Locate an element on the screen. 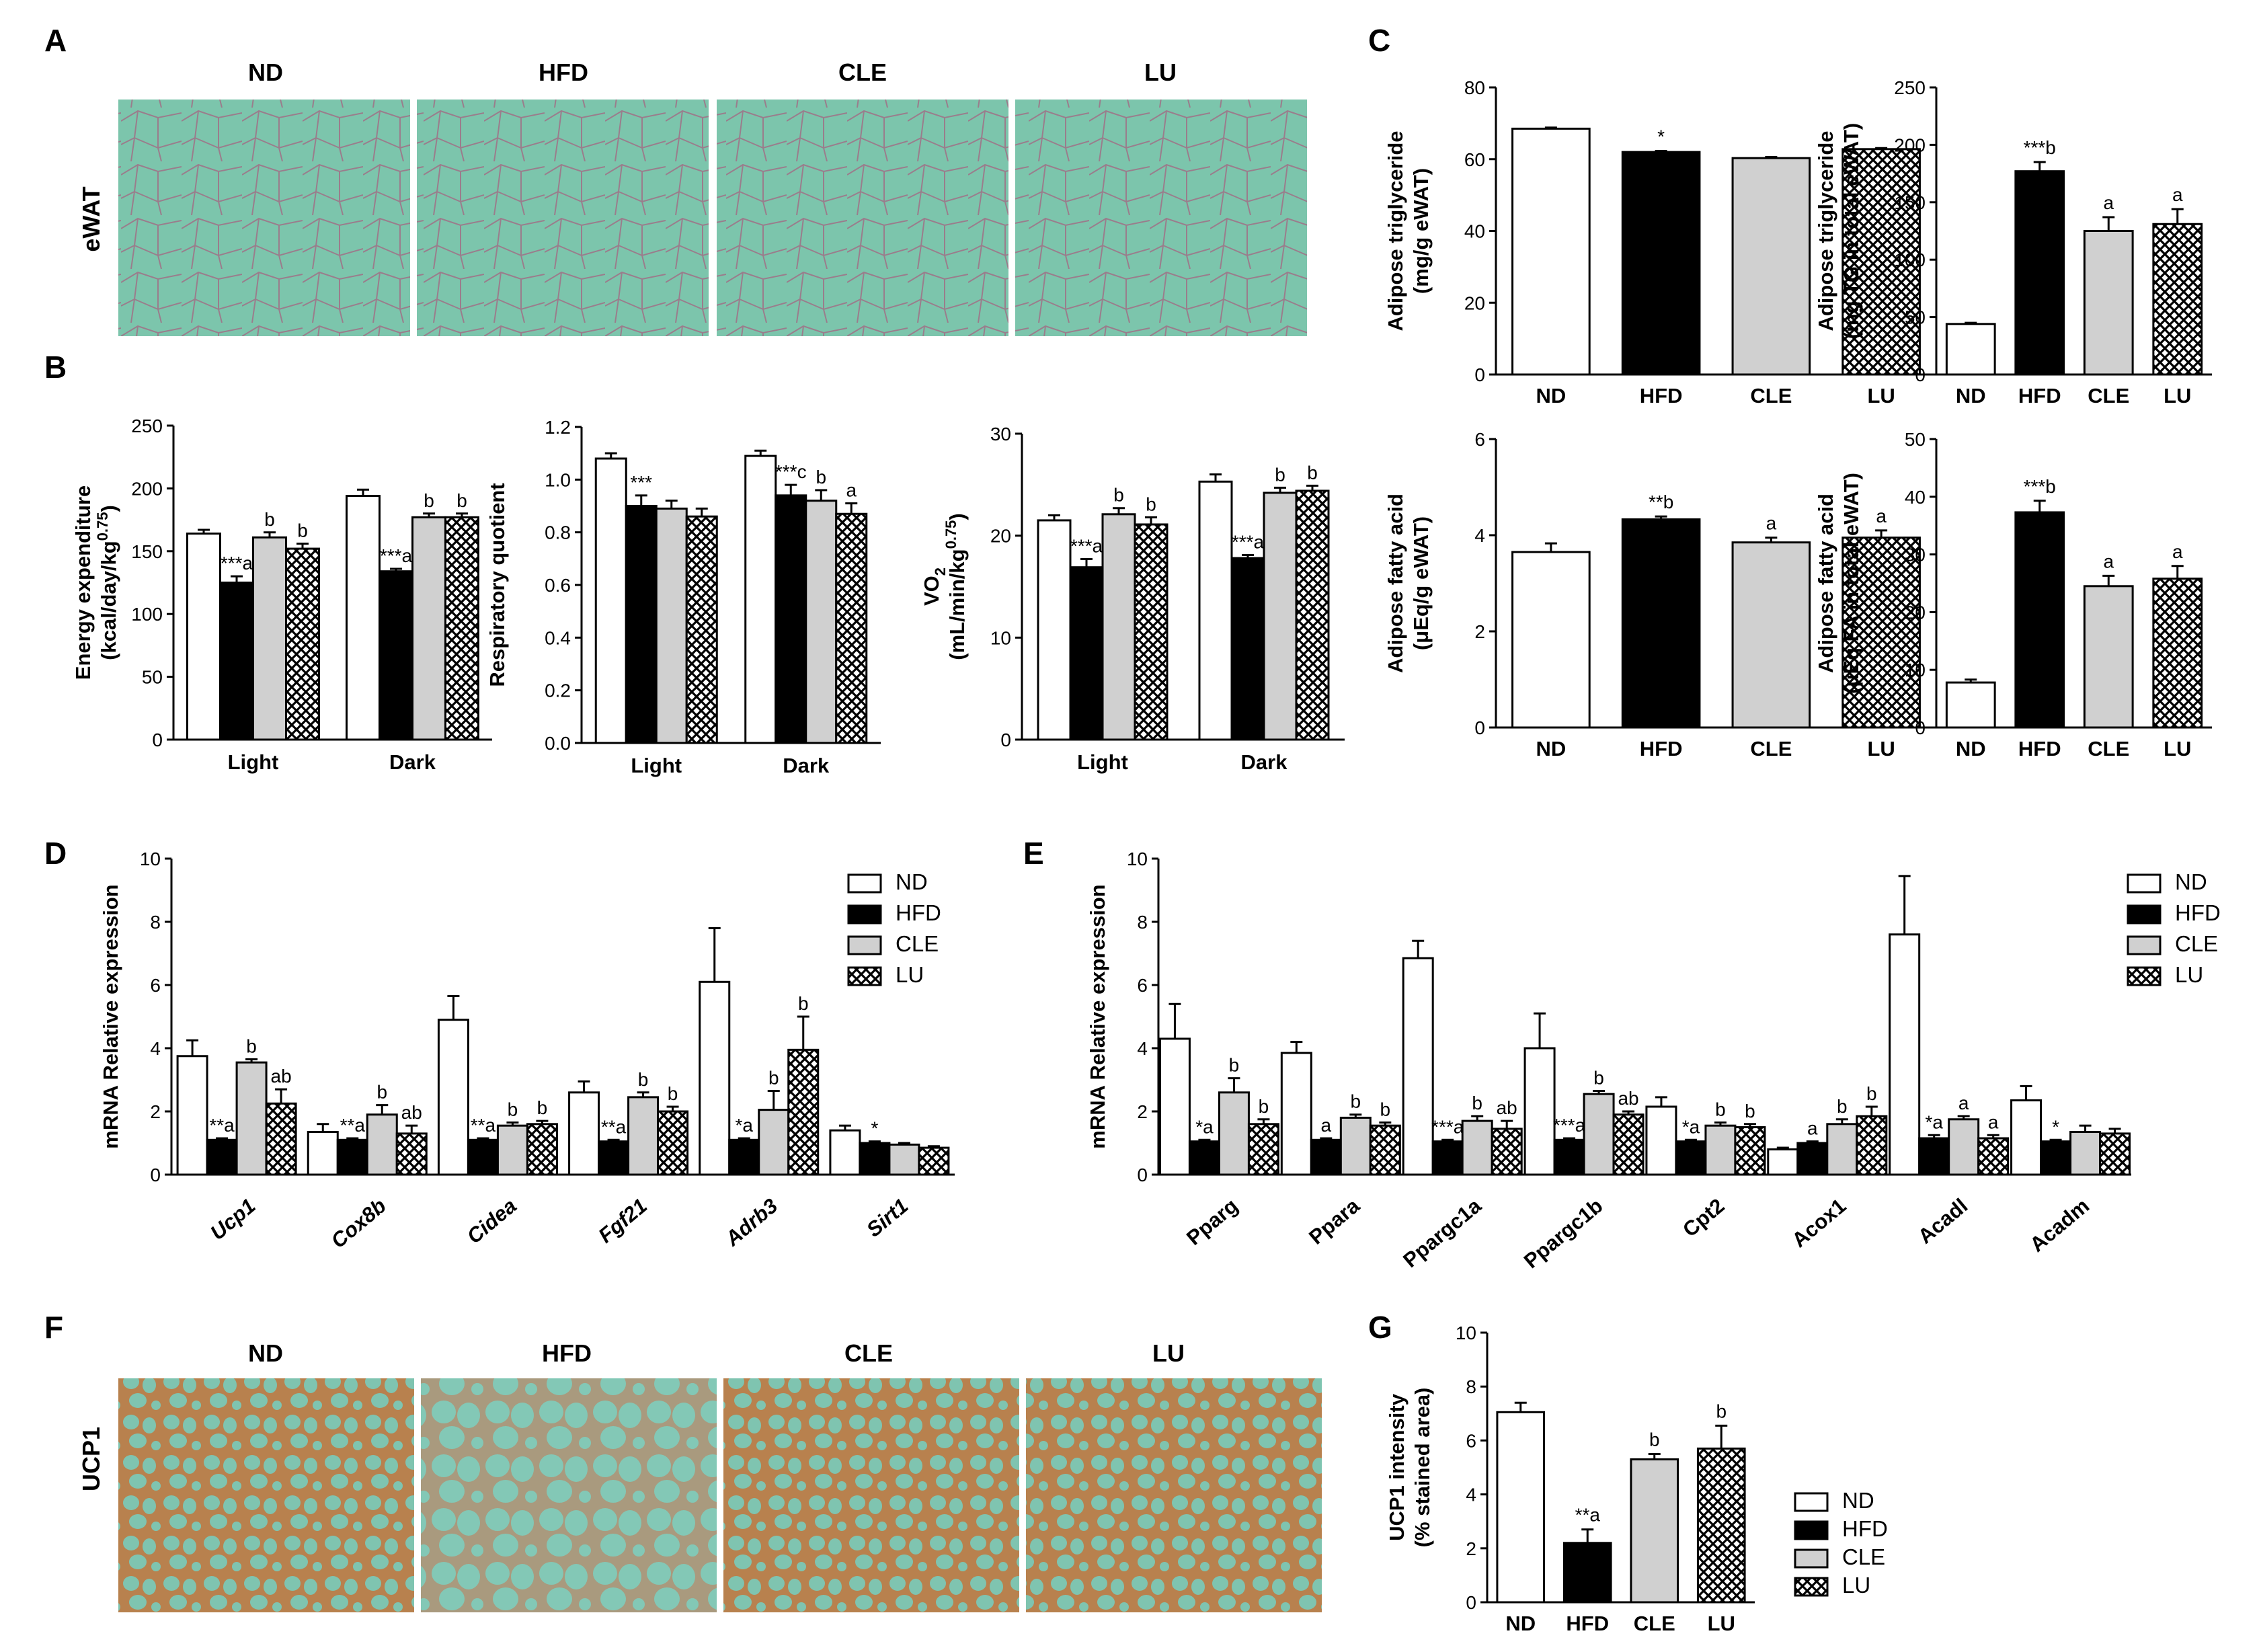 This screenshot has height=1652, width=2259. legend-label-cle: CLE is located at coordinates (917, 943).